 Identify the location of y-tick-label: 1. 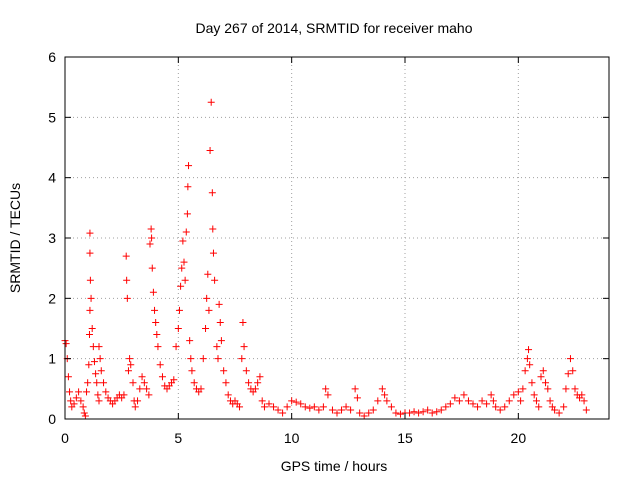
(52, 359).